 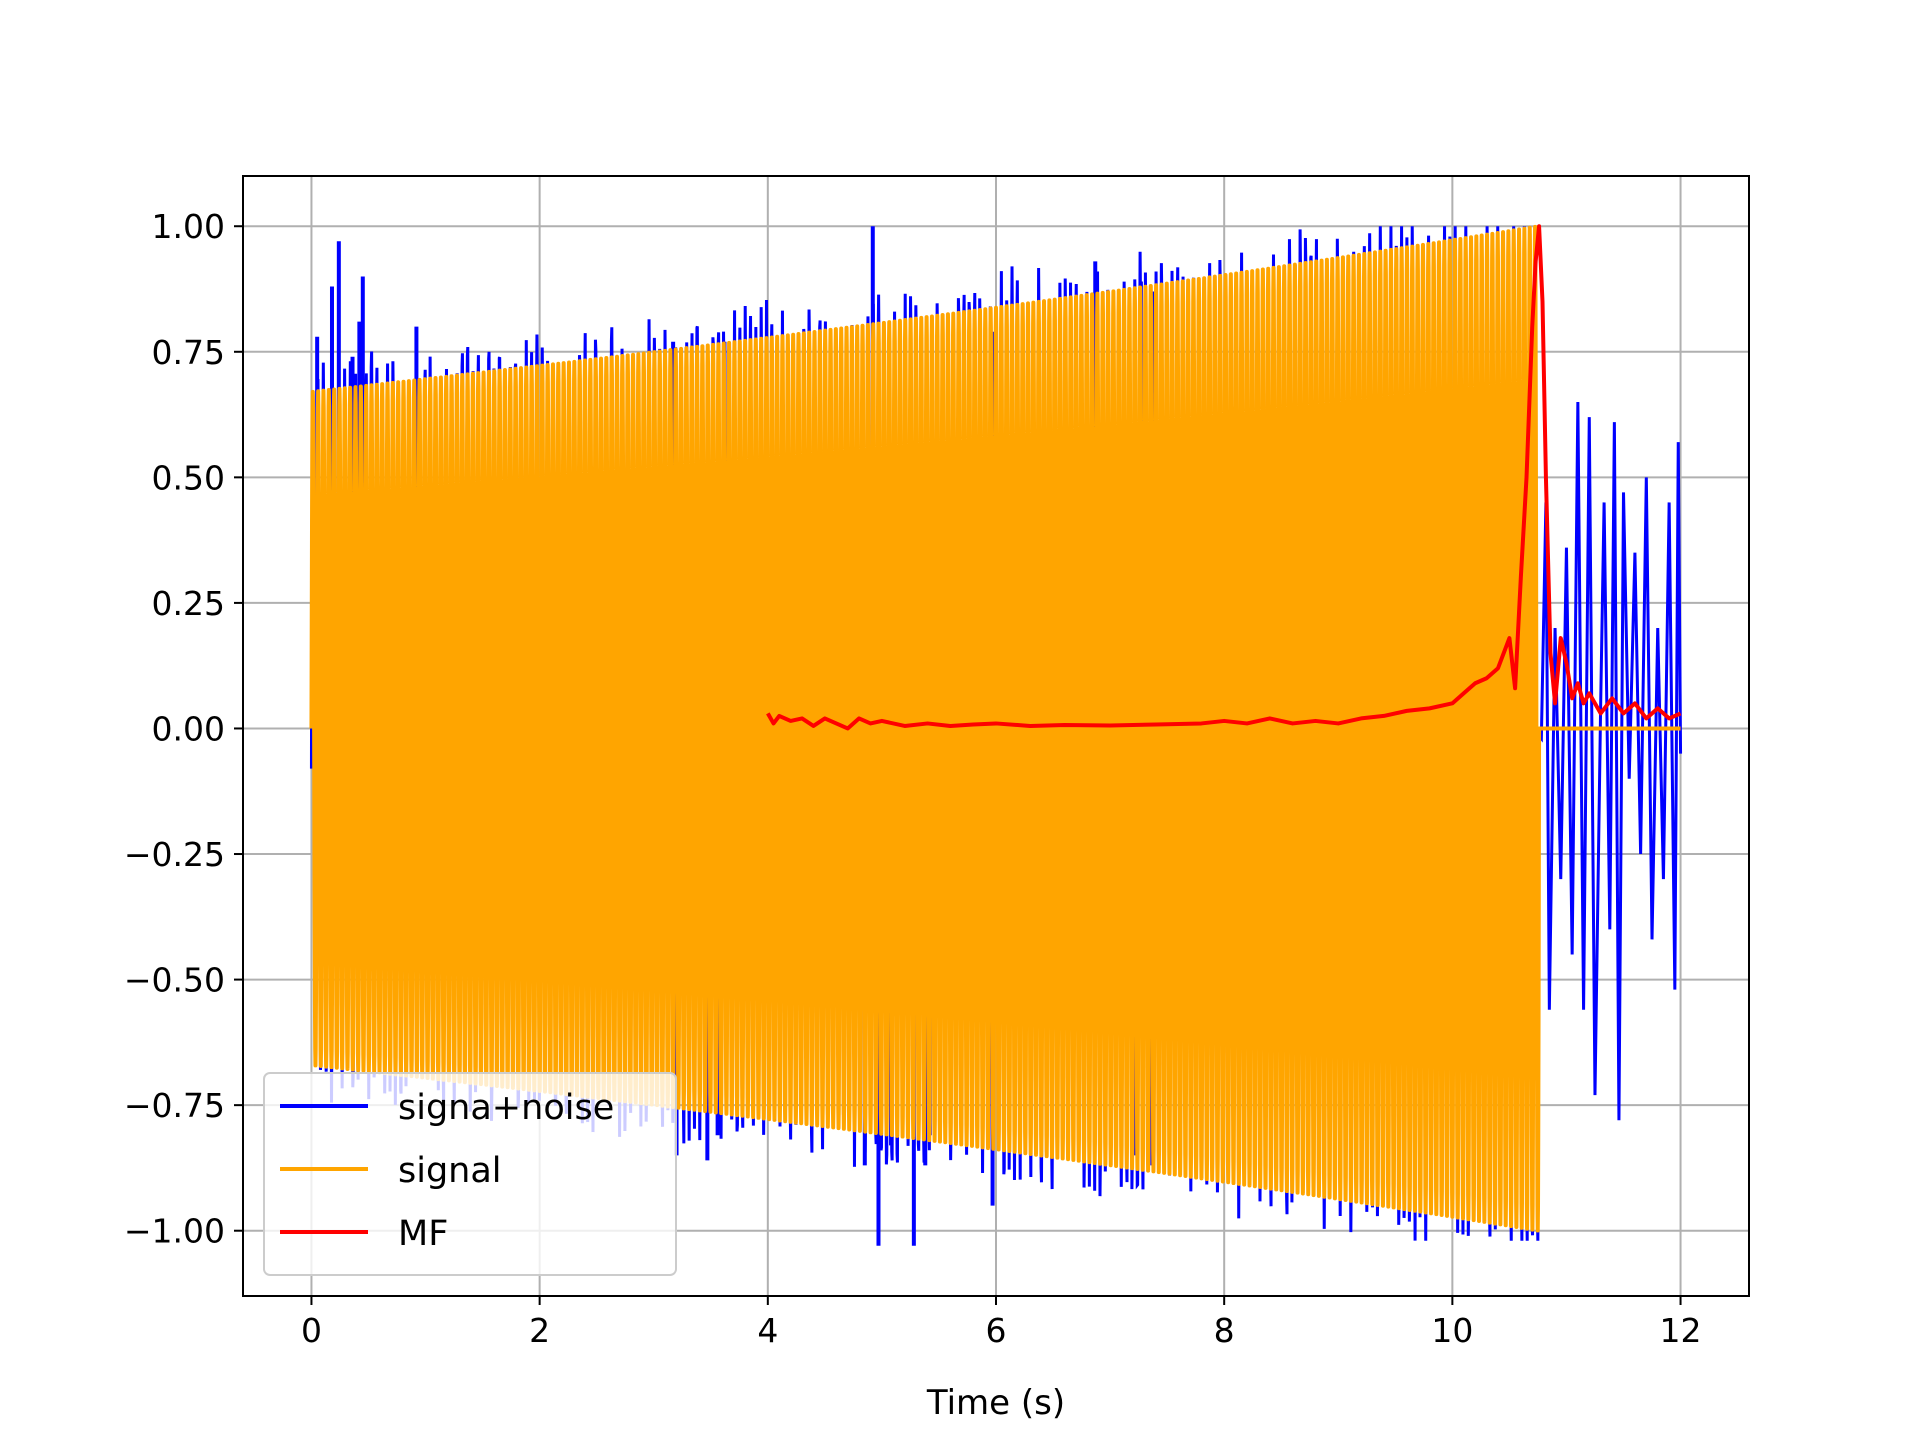 I want to click on legend-label-signal: signal, so click(x=450, y=1171).